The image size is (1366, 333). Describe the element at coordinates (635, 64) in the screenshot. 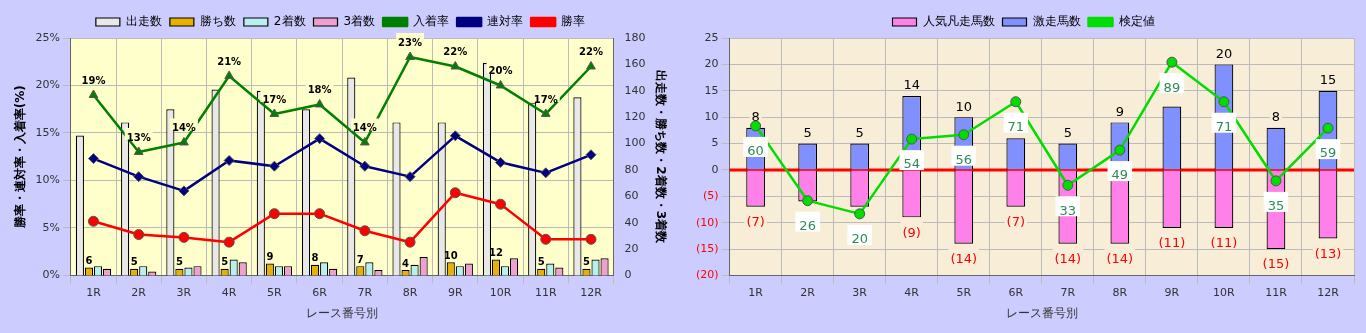

I see `y2-tick-label: 160` at that location.